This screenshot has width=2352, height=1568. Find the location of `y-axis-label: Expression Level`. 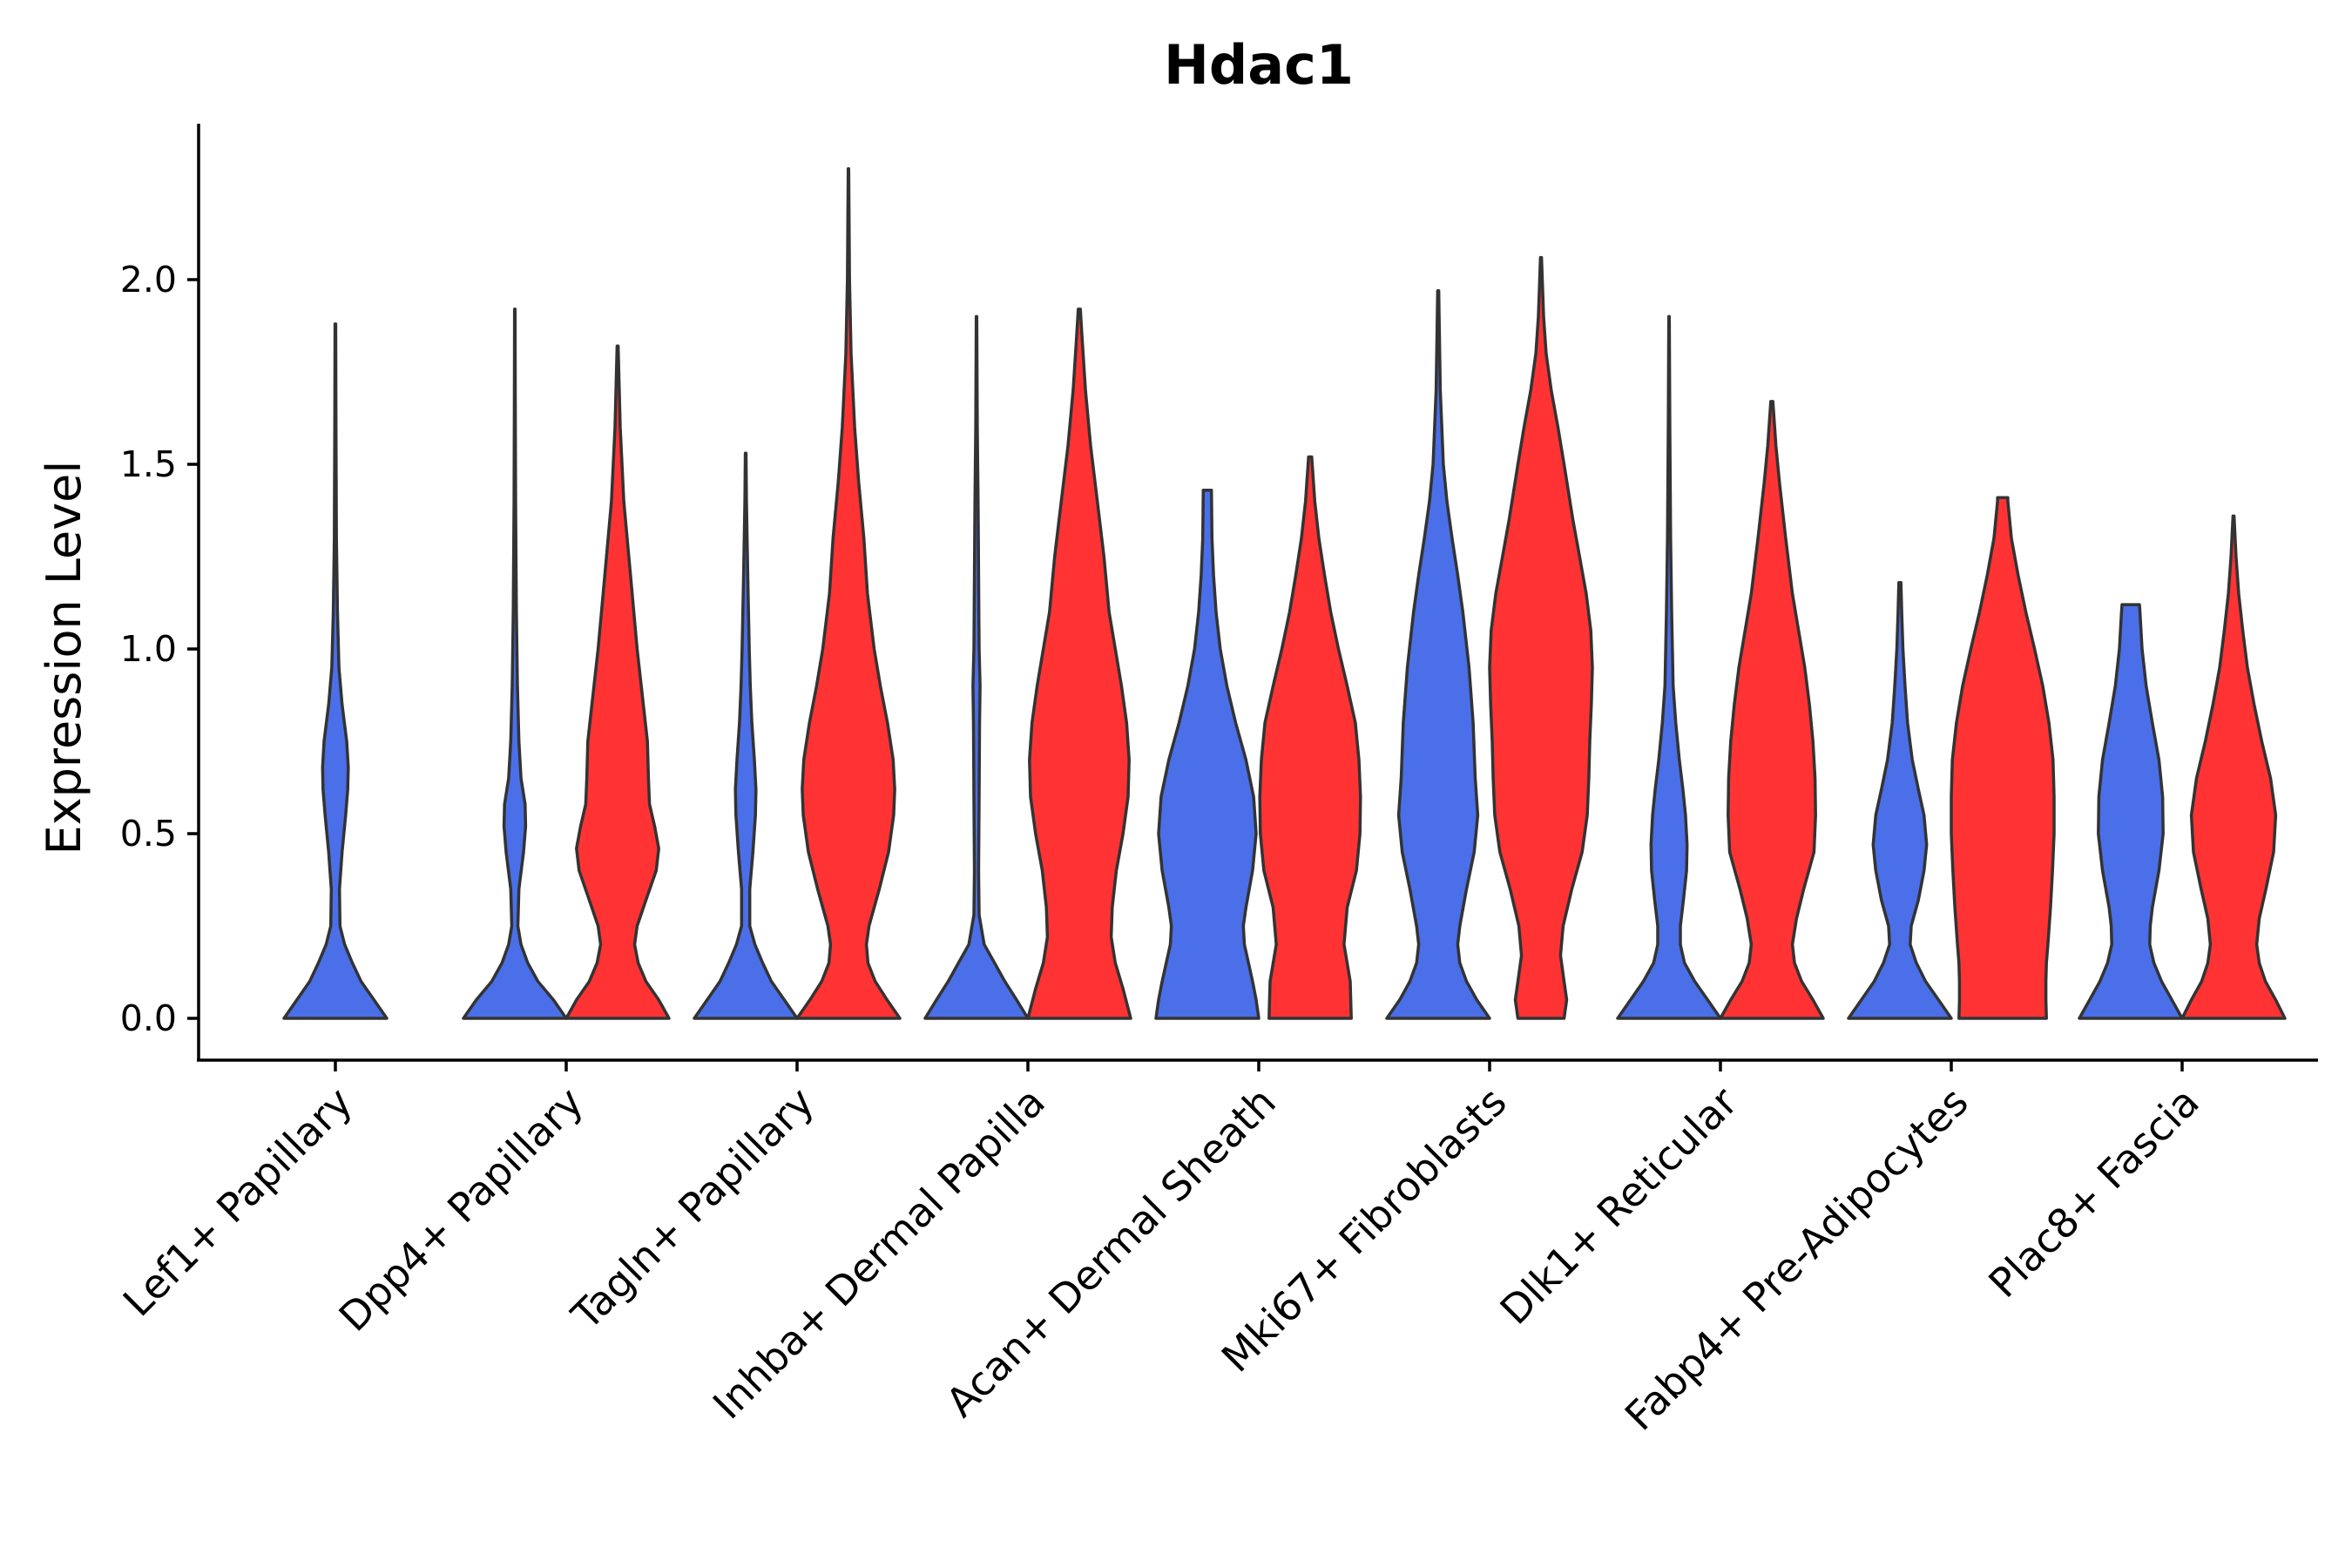

y-axis-label: Expression Level is located at coordinates (64, 658).